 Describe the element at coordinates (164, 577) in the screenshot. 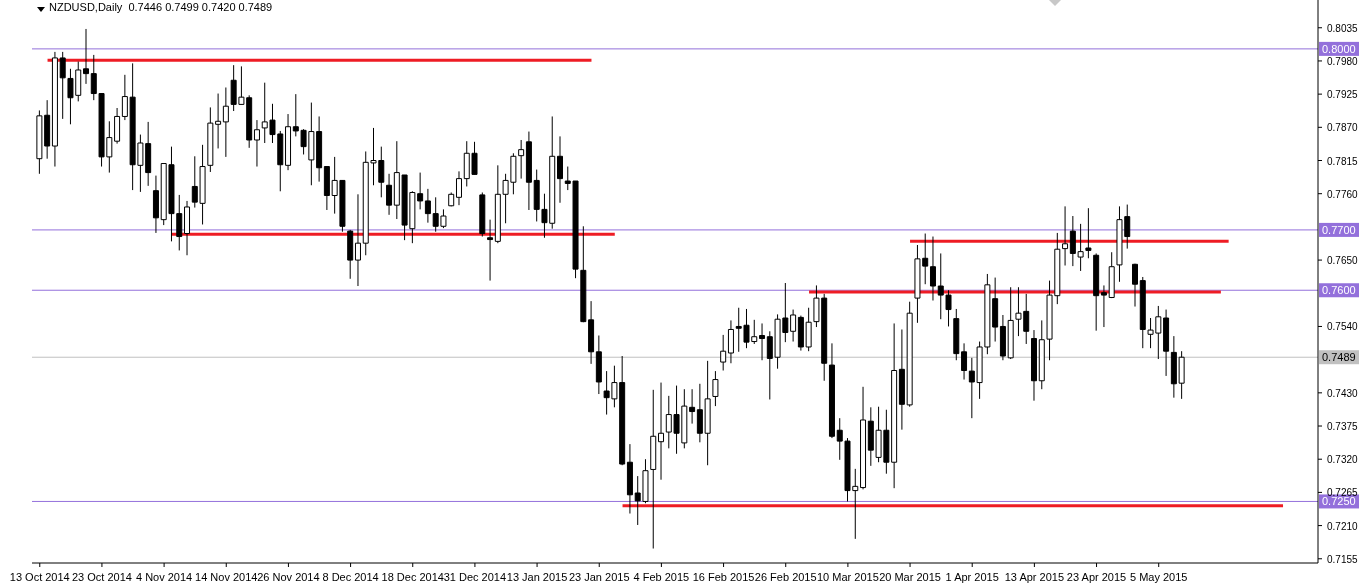

I see `x-tick-label: 4 Nov 2014` at that location.